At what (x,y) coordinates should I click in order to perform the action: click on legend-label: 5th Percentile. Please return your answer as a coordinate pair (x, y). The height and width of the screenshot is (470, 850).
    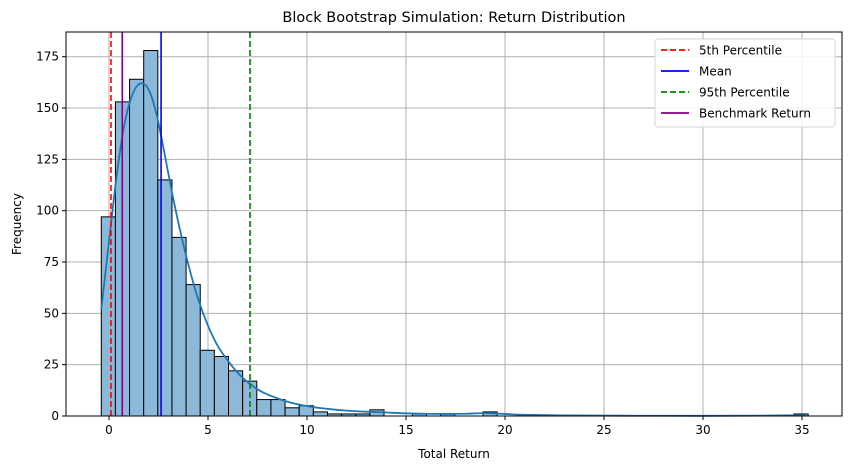
    Looking at the image, I should click on (740, 51).